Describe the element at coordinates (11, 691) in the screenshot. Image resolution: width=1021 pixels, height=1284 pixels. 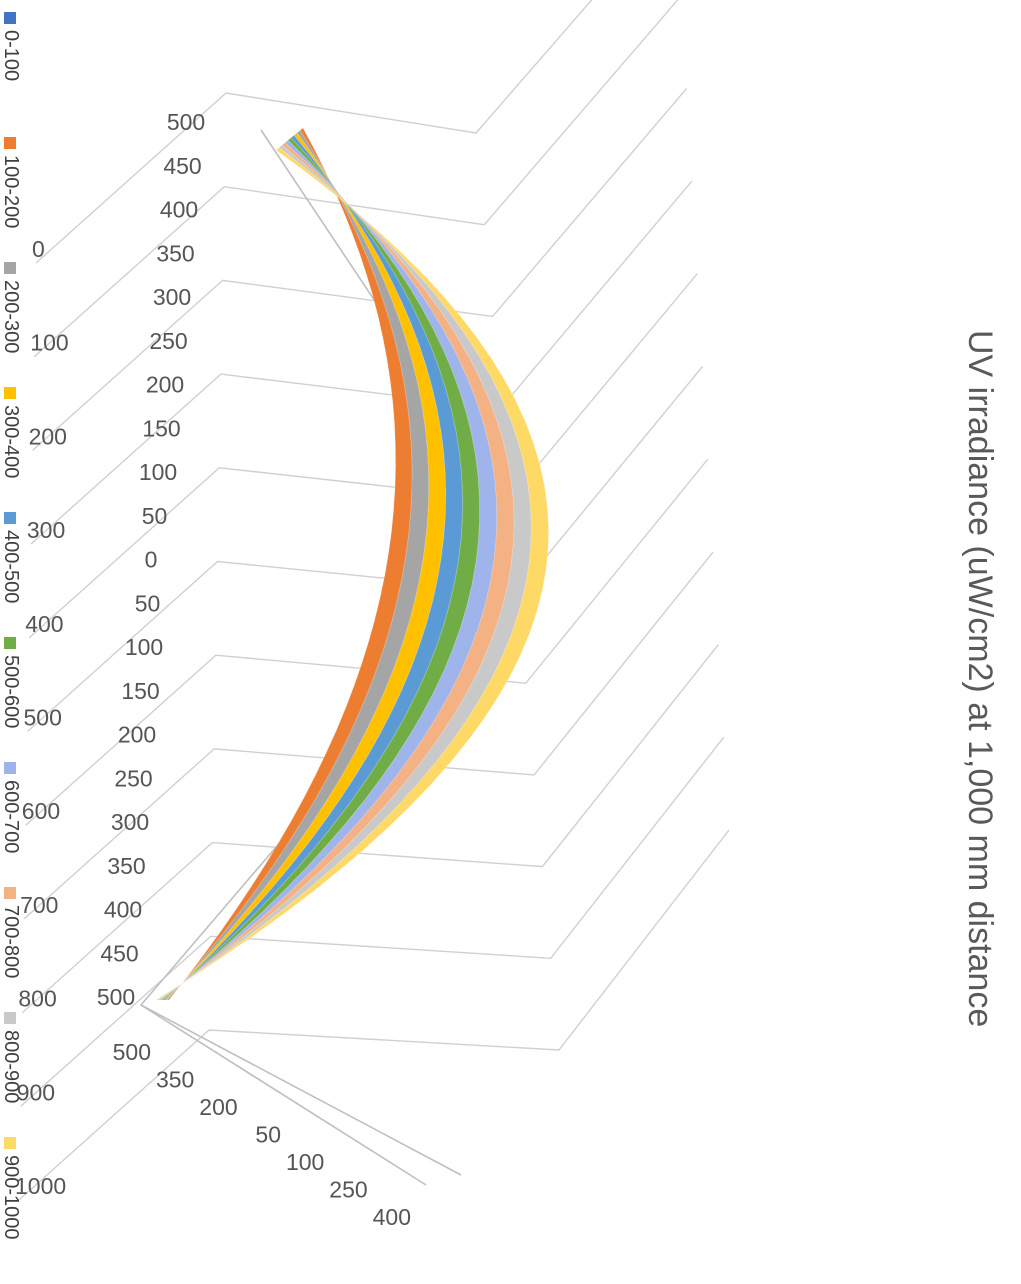
I see `legend-label: 500-600` at that location.